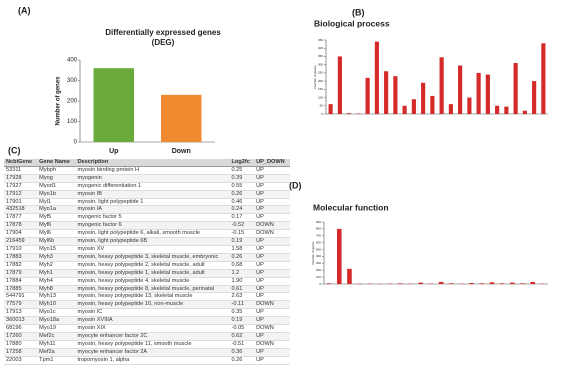 The image size is (573, 392). What do you see at coordinates (56, 241) in the screenshot?
I see `table-cell: Myl6b` at bounding box center [56, 241].